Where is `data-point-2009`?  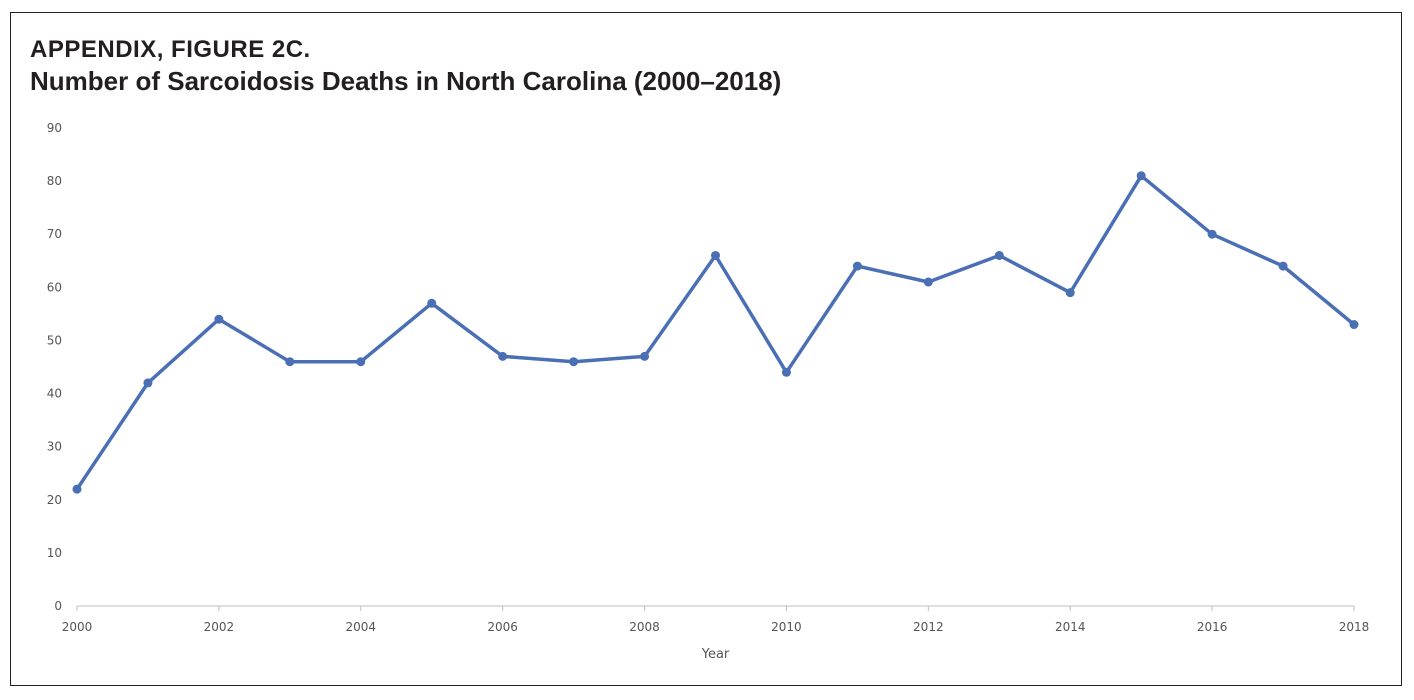 data-point-2009 is located at coordinates (715, 255).